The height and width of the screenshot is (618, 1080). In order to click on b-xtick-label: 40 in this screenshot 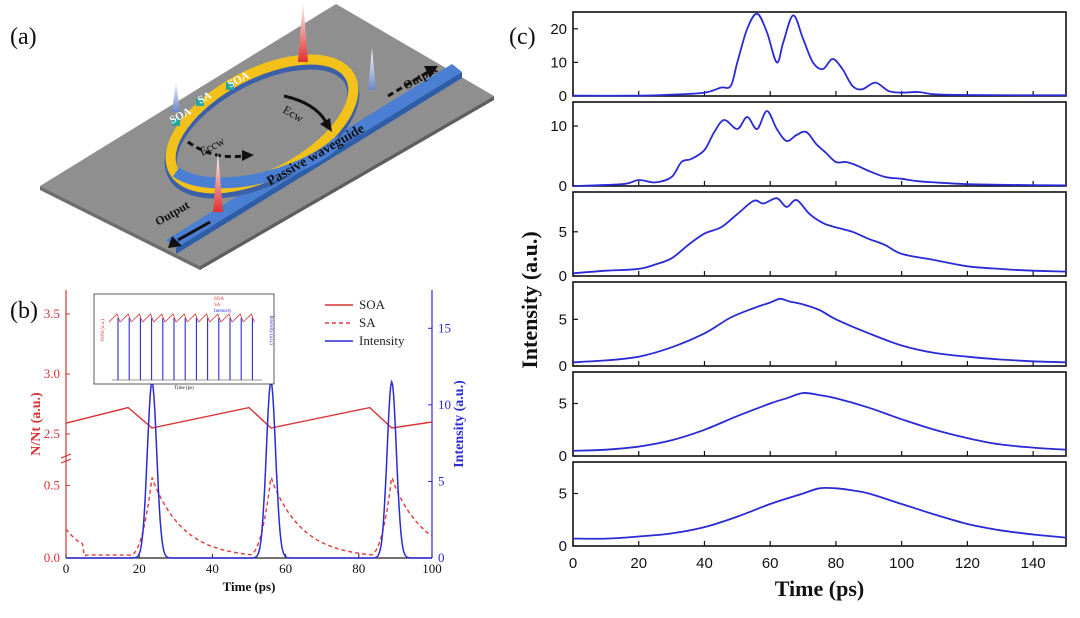, I will do `click(212, 568)`.